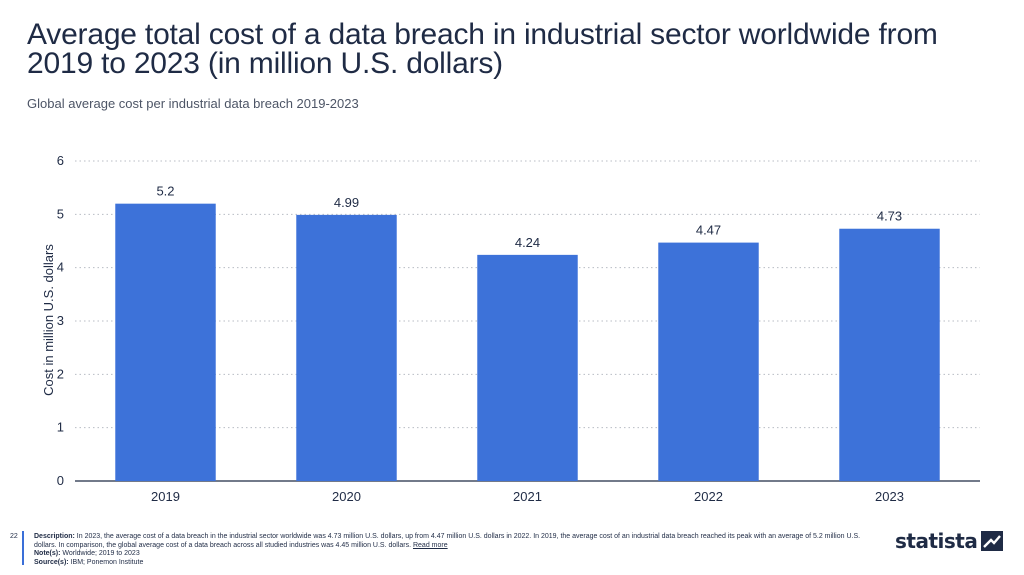 The height and width of the screenshot is (575, 1024). Describe the element at coordinates (346, 347) in the screenshot. I see `bar-2020` at that location.